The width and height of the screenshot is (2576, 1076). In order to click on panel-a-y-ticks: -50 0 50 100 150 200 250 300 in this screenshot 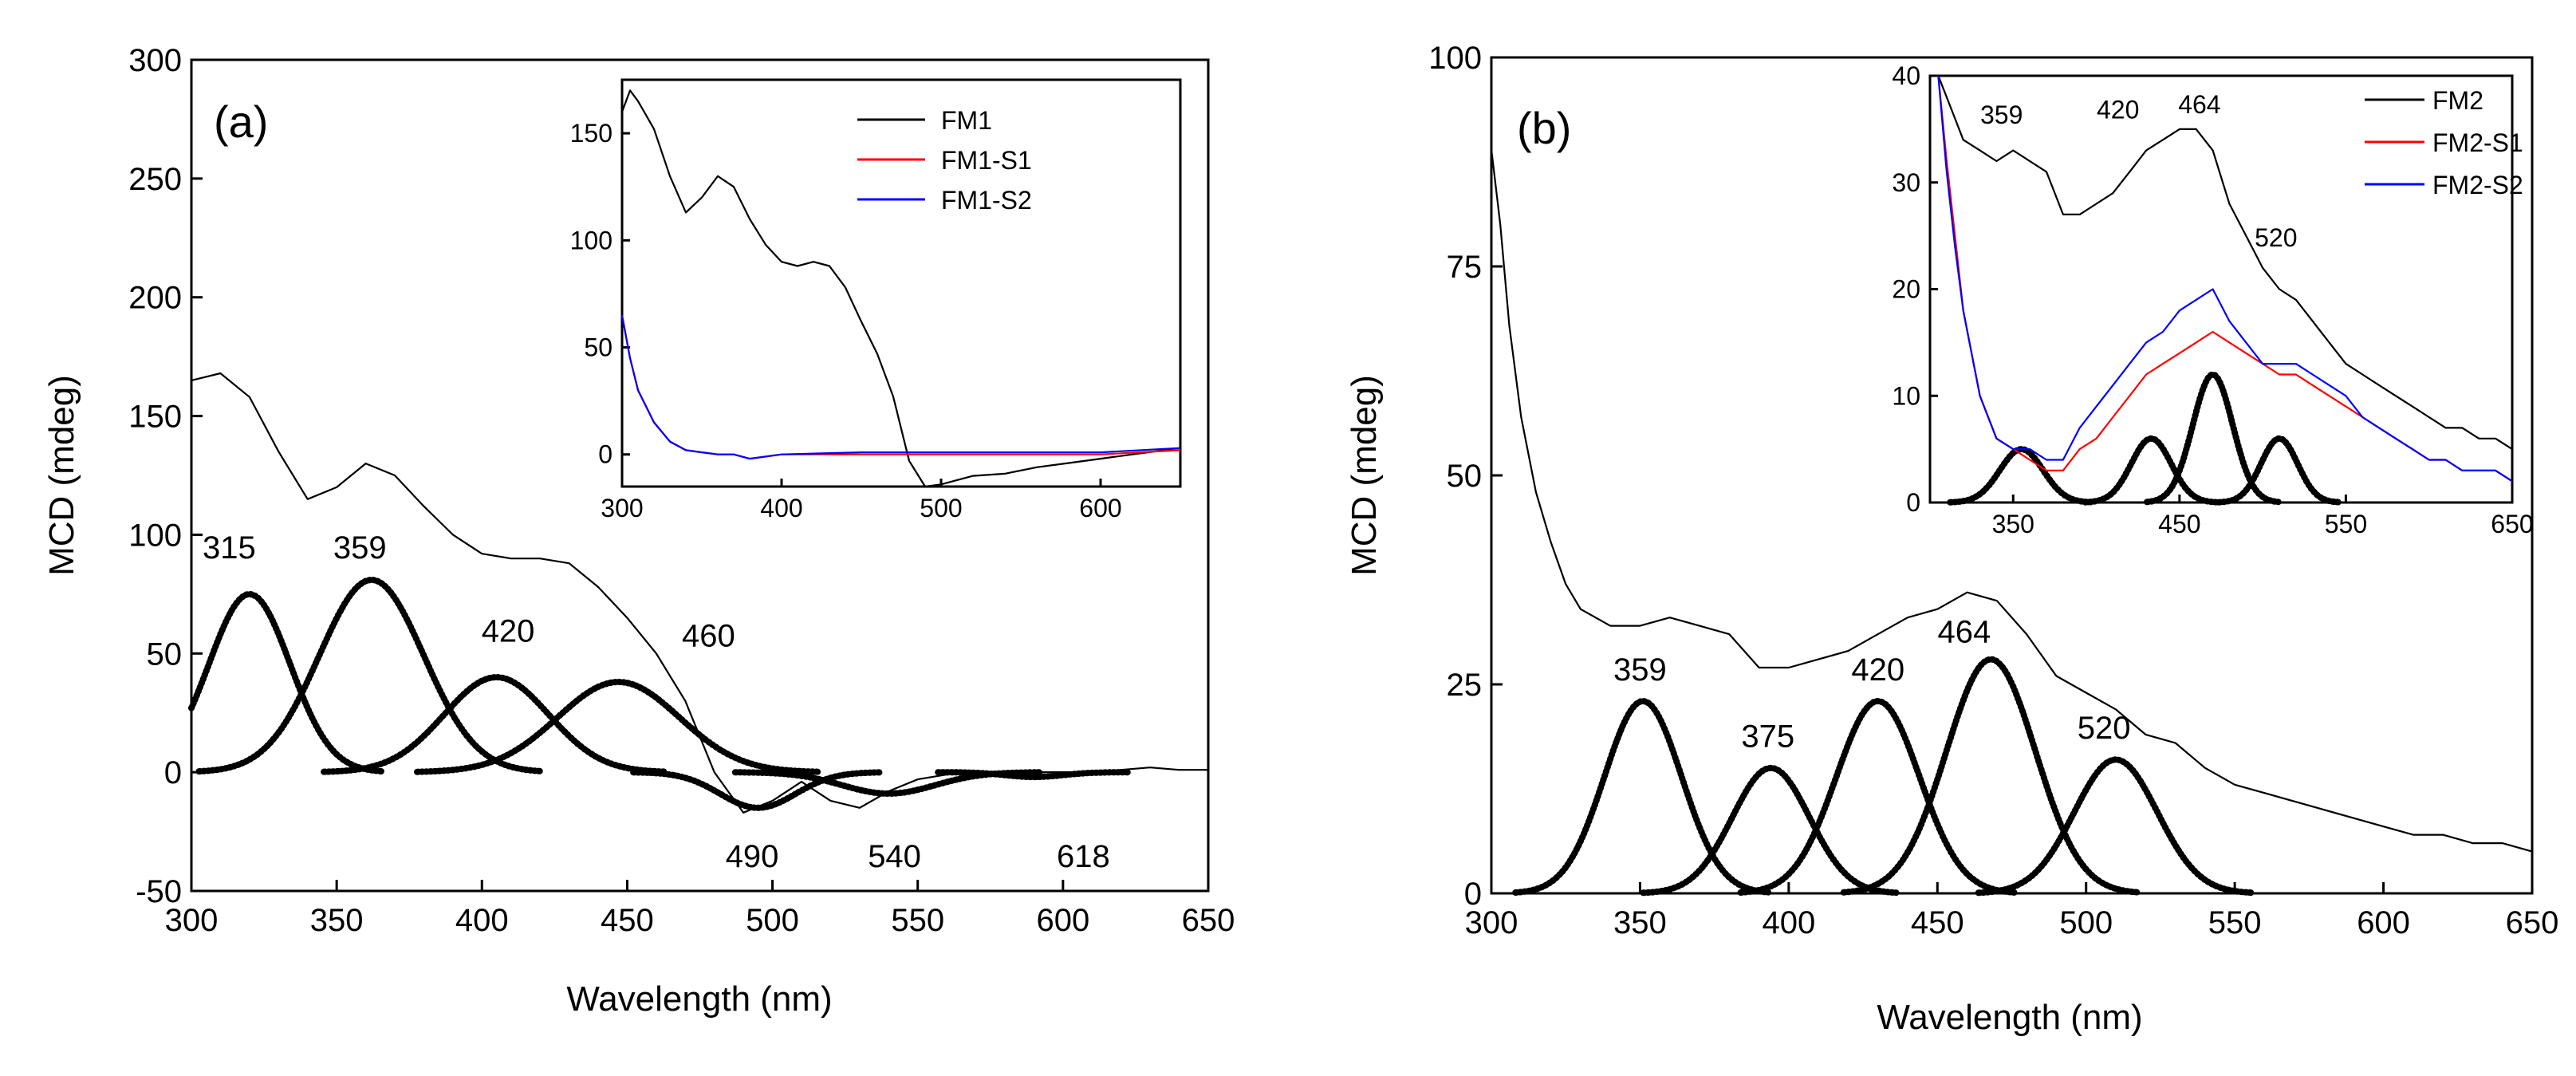, I will do `click(165, 476)`.